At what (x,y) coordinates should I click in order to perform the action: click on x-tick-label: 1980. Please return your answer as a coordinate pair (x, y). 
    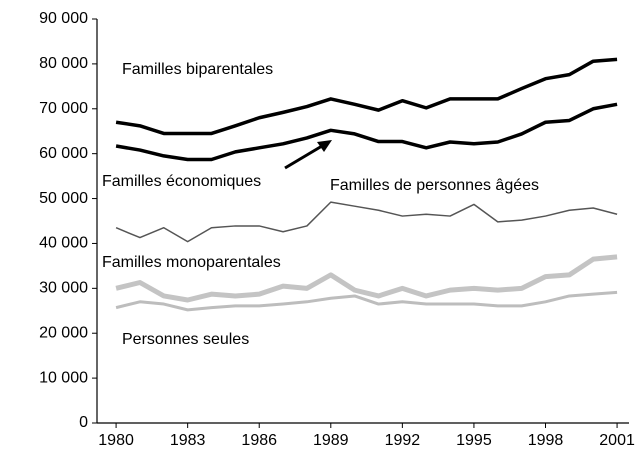
    Looking at the image, I should click on (116, 440).